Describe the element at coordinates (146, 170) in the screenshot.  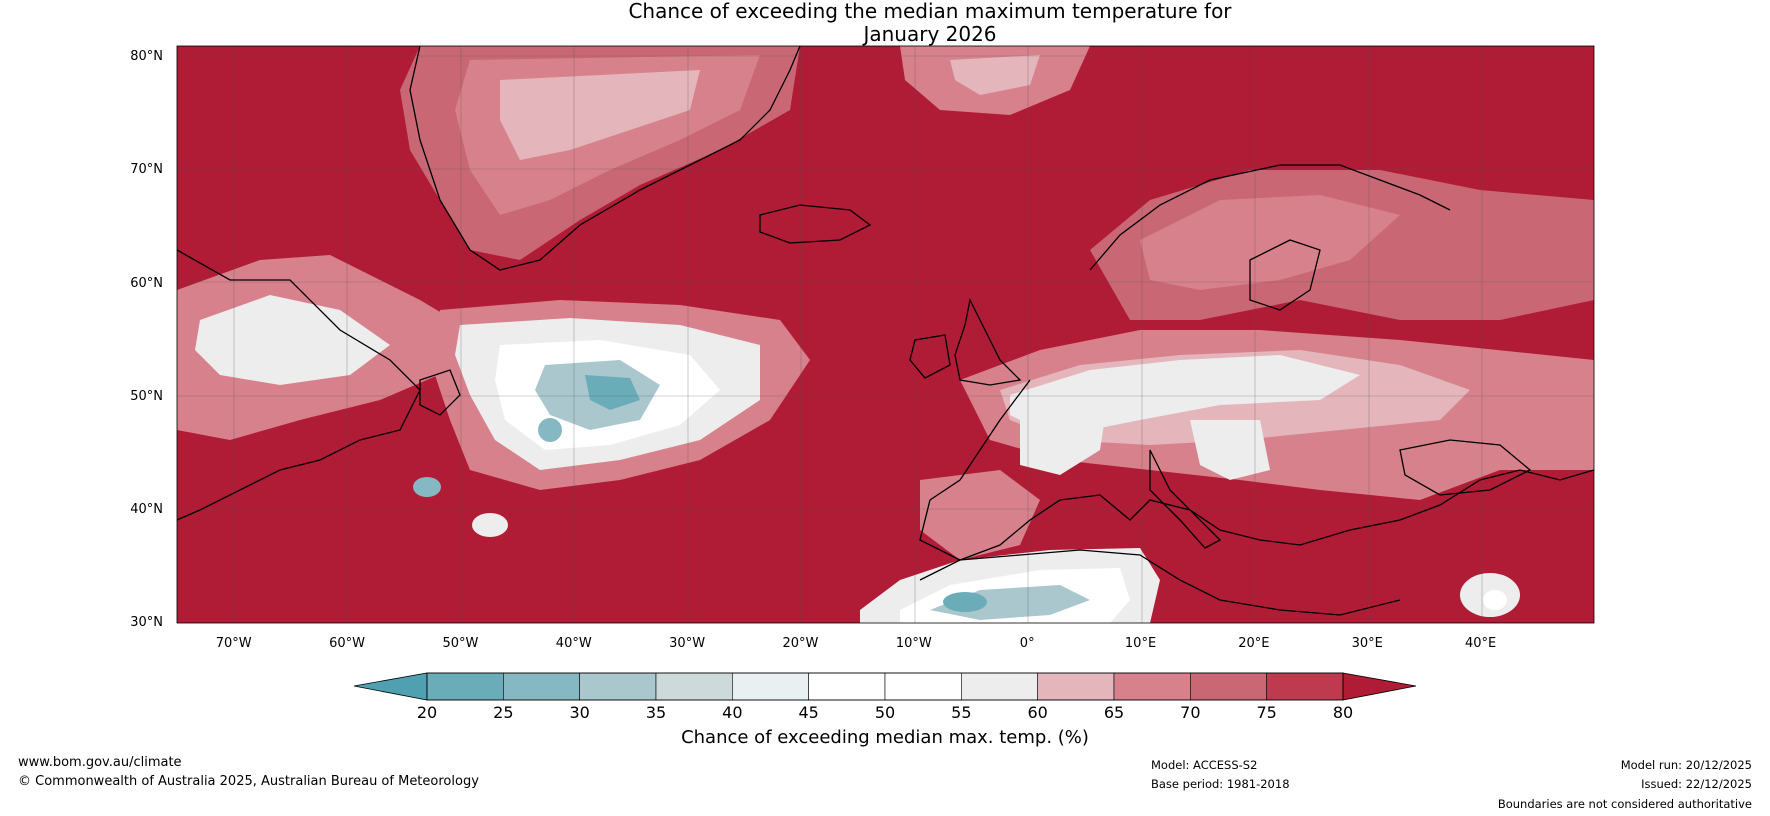
I see `latitude-label: 70°N` at that location.